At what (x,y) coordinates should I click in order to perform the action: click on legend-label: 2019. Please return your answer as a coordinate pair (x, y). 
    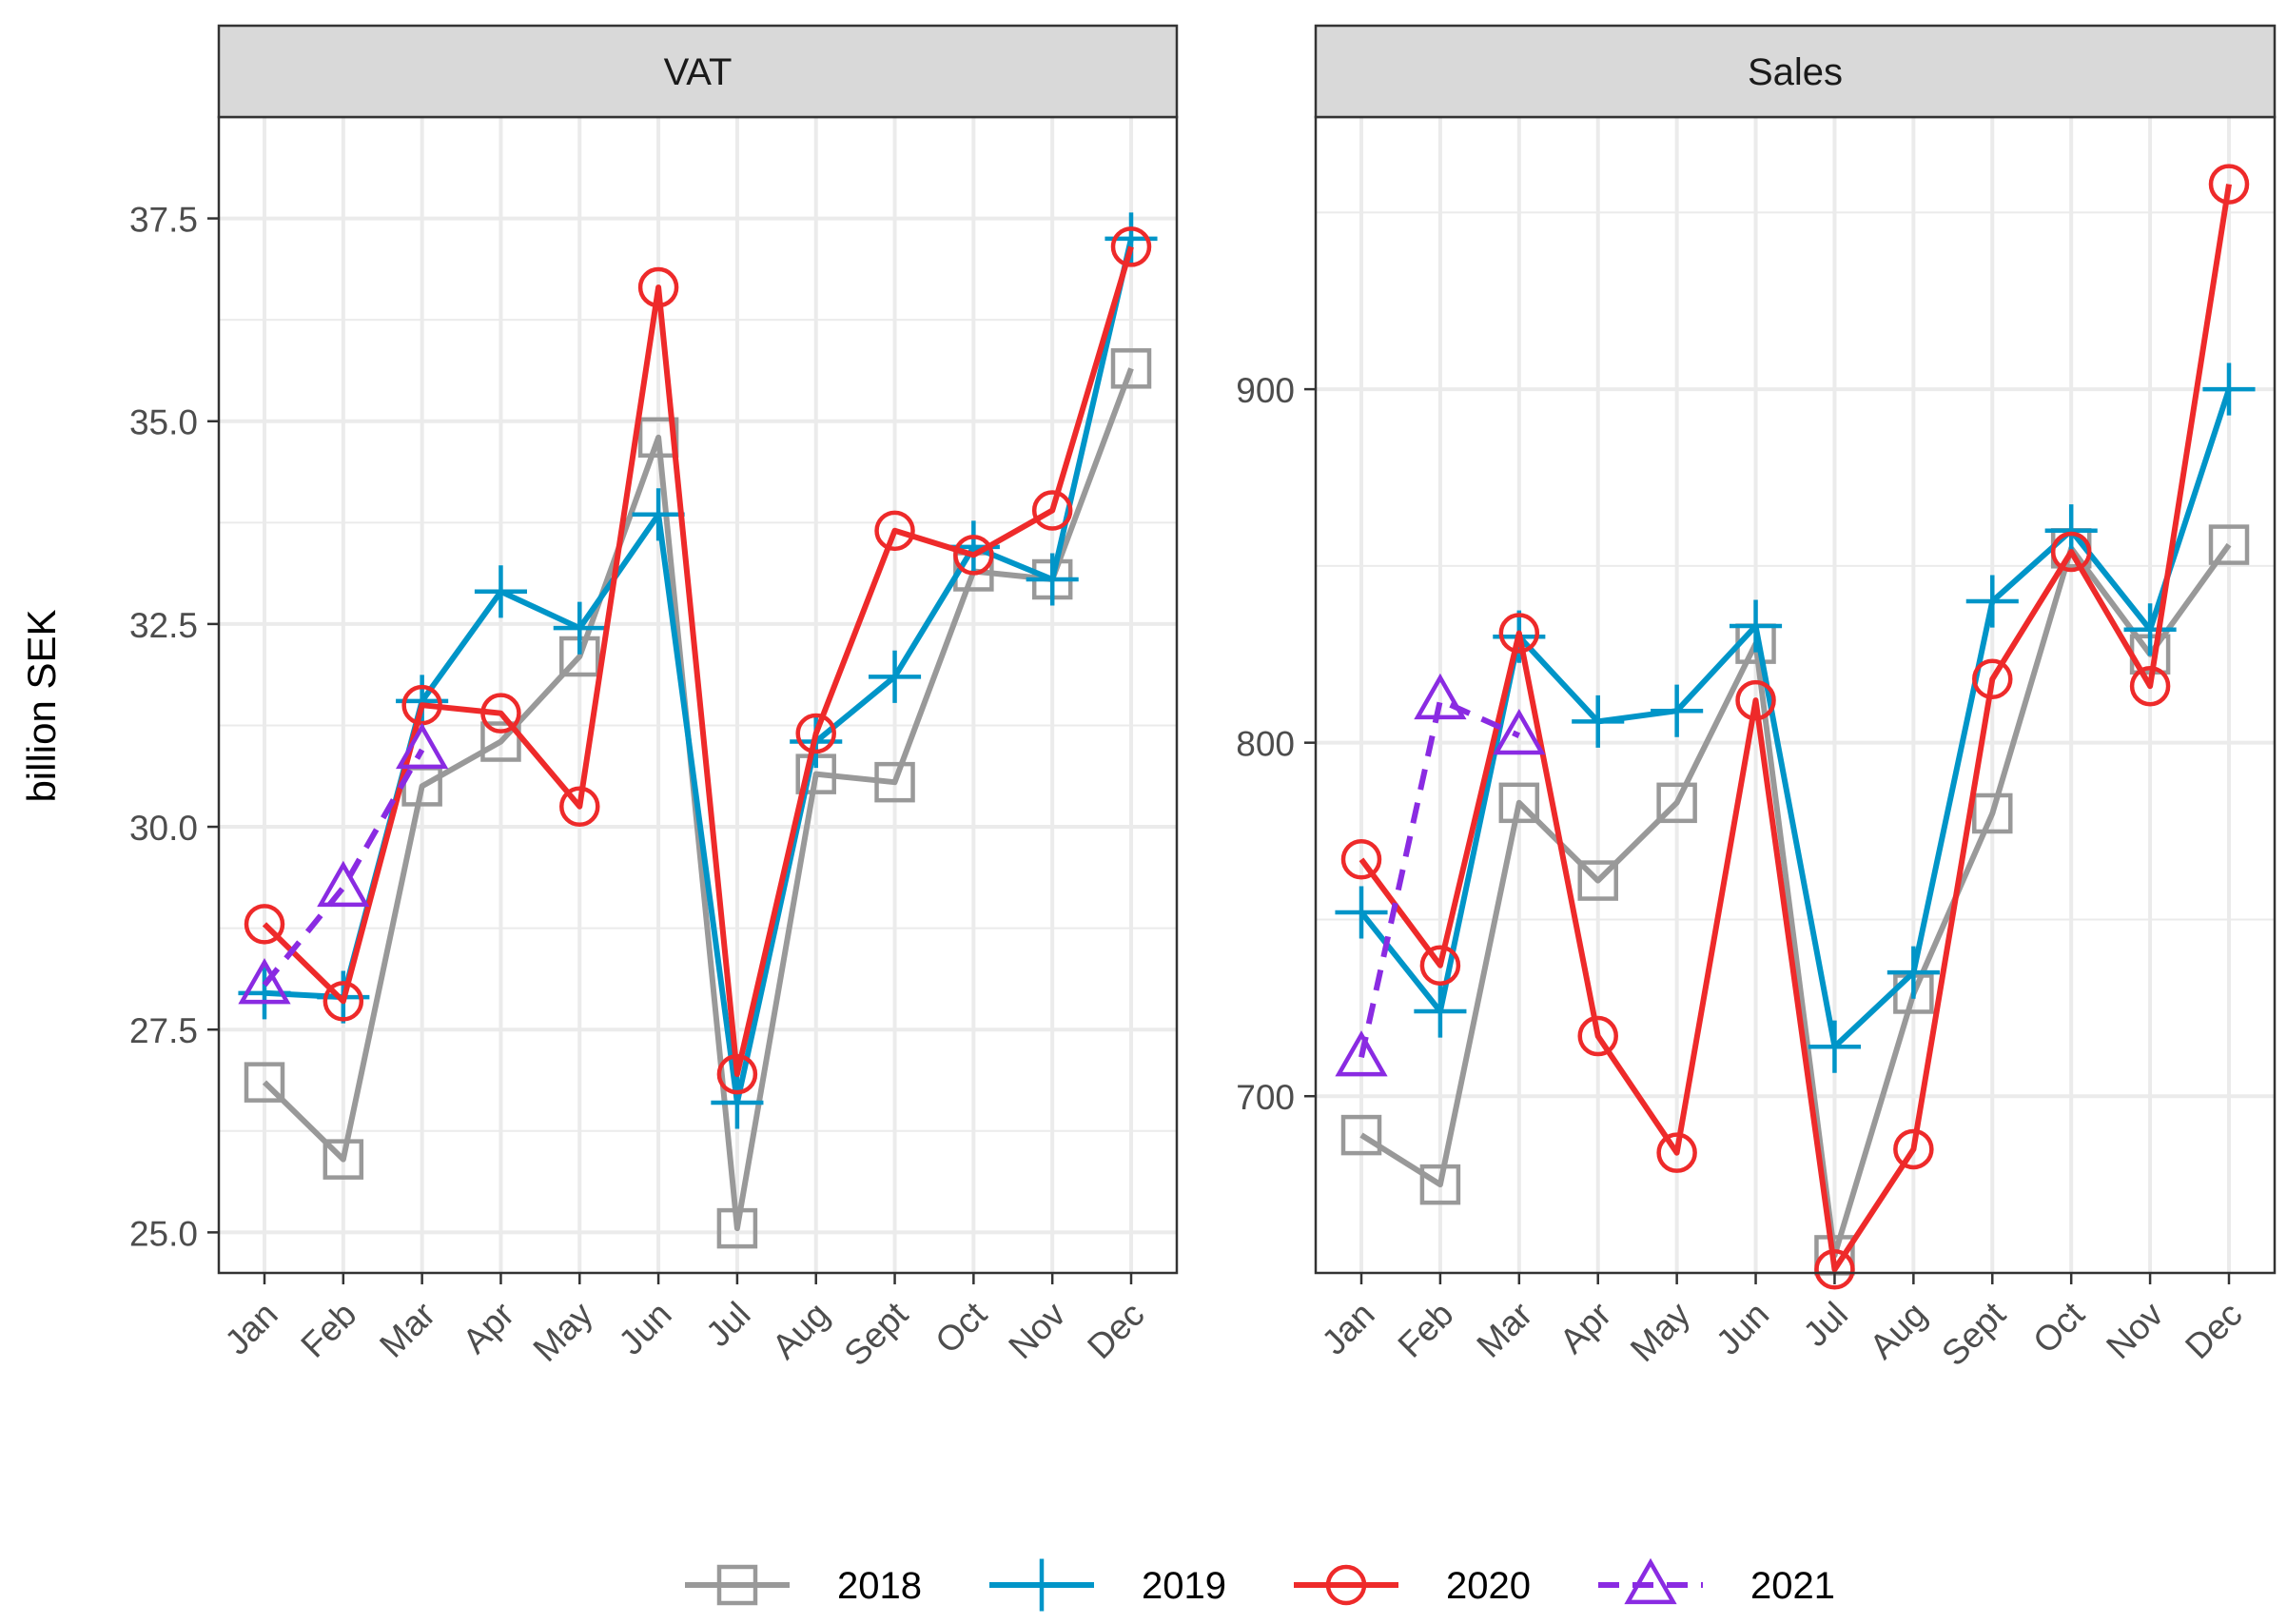
    Looking at the image, I should click on (1184, 1586).